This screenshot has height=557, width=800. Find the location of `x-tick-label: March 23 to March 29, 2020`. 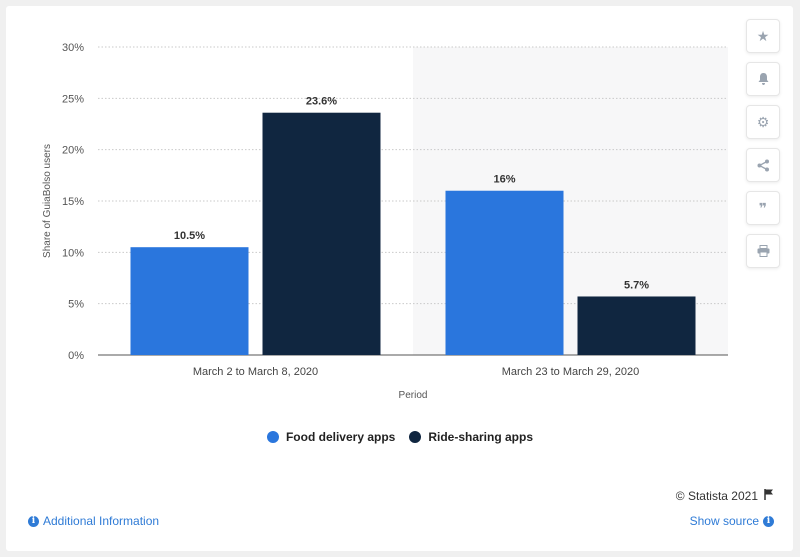

x-tick-label: March 23 to March 29, 2020 is located at coordinates (571, 372).